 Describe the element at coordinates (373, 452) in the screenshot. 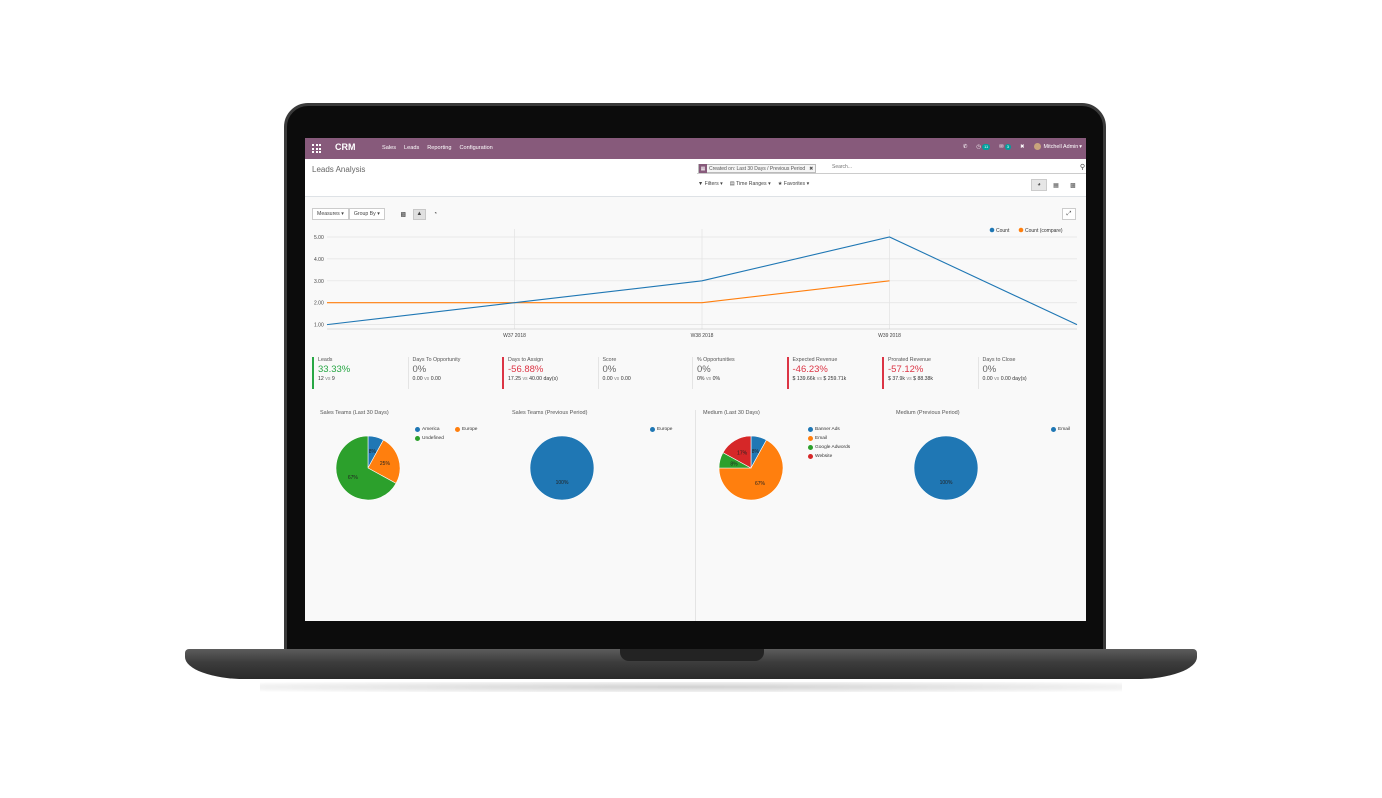

I see `pie-slice-label: 8%` at that location.